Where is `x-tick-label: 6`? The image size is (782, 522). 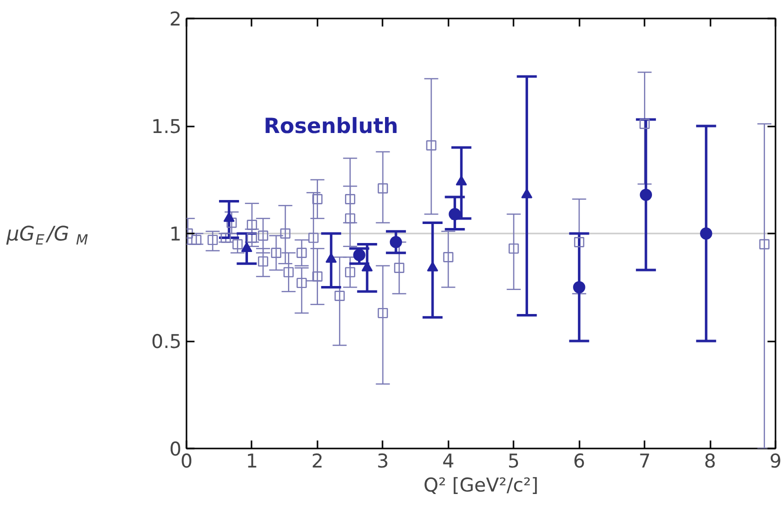
x-tick-label: 6 is located at coordinates (579, 461).